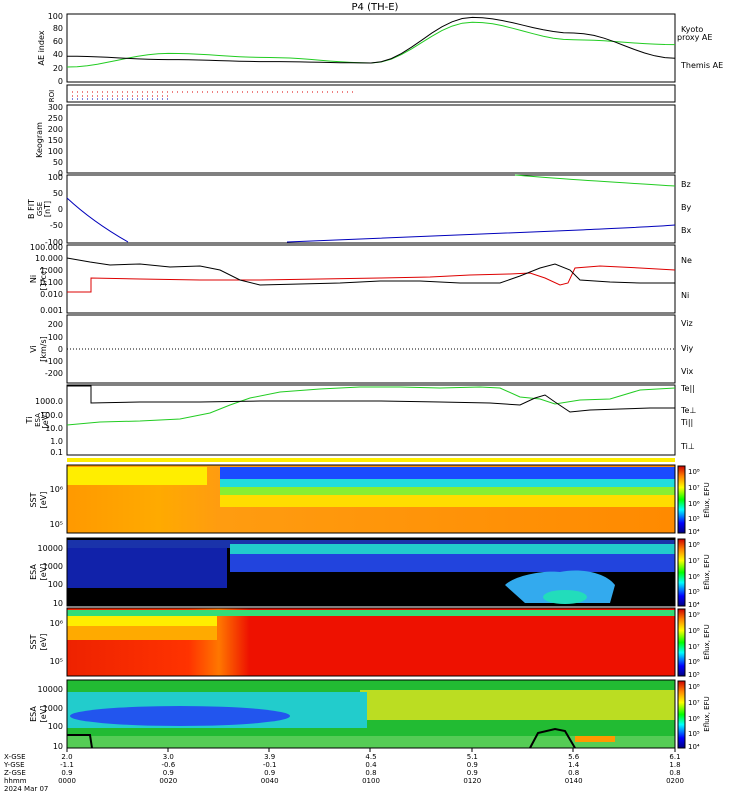 The width and height of the screenshot is (750, 800). Describe the element at coordinates (45, 420) in the screenshot. I see `ti-ylabel-3: [eV]` at that location.